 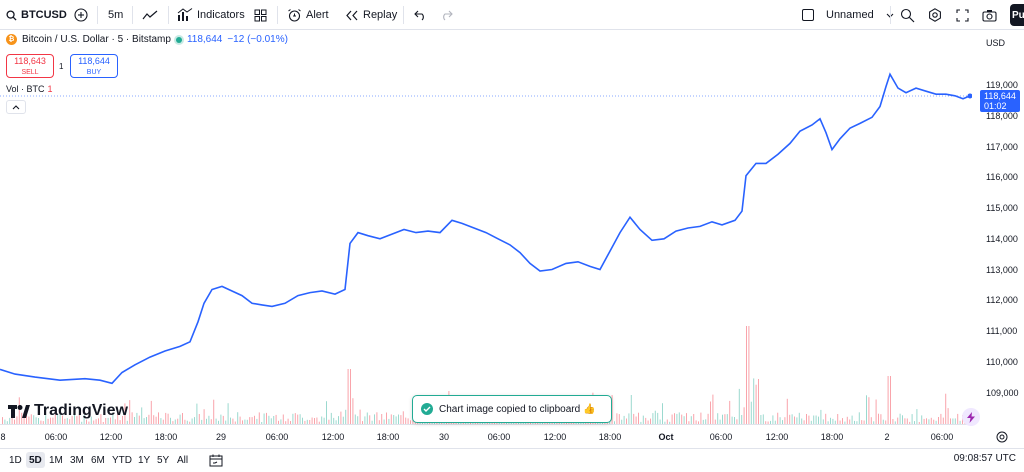 What do you see at coordinates (29, 89) in the screenshot?
I see `volume-legend: Vol · BTC 1` at bounding box center [29, 89].